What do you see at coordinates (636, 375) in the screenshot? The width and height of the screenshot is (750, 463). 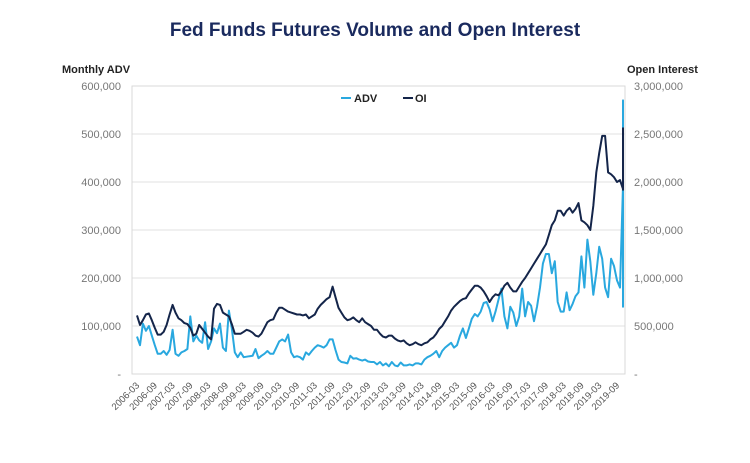 I see `y2-tick-label: -` at bounding box center [636, 375].